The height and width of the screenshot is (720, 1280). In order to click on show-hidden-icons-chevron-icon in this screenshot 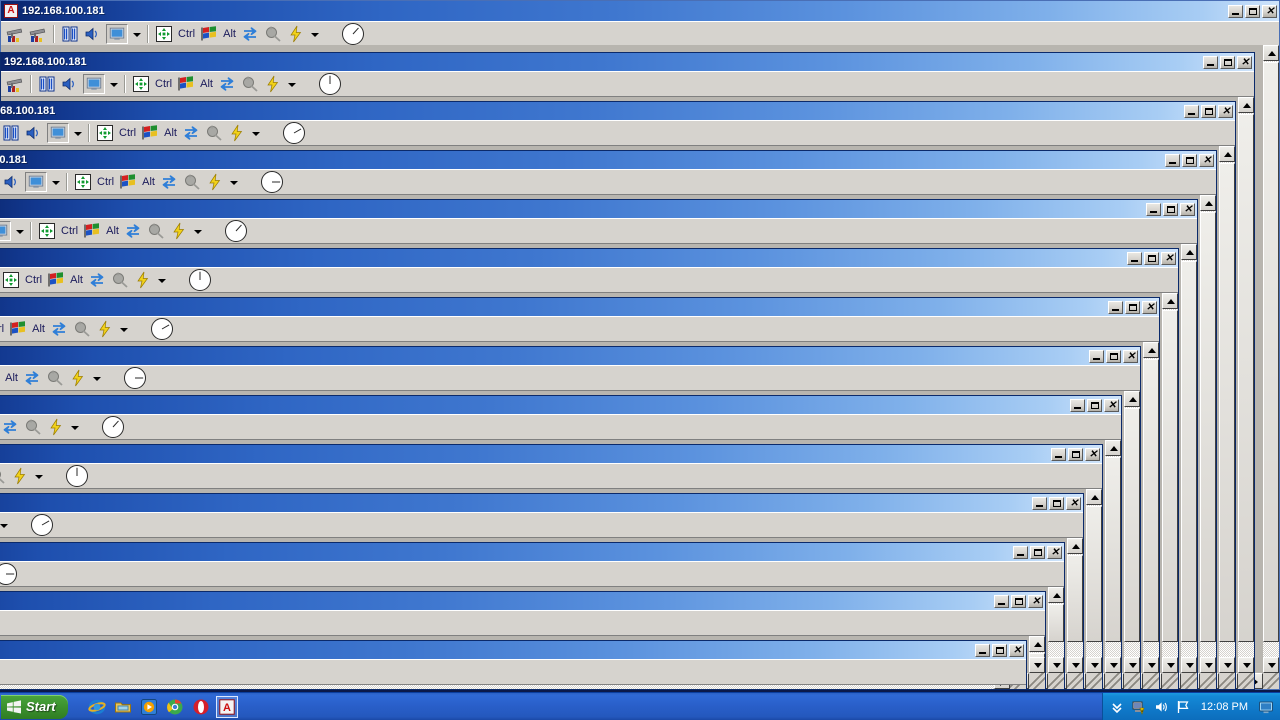, I will do `click(1117, 707)`.